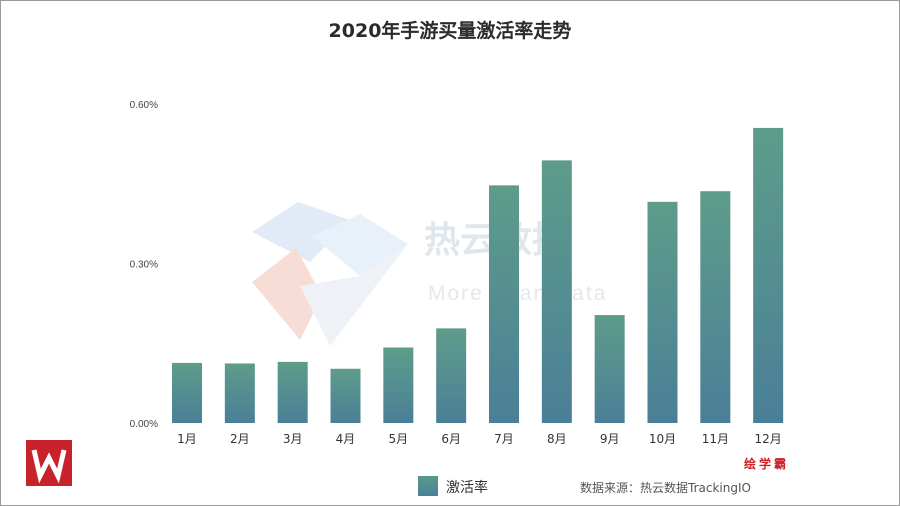 The image size is (900, 506). What do you see at coordinates (187, 392) in the screenshot?
I see `bar-1月` at bounding box center [187, 392].